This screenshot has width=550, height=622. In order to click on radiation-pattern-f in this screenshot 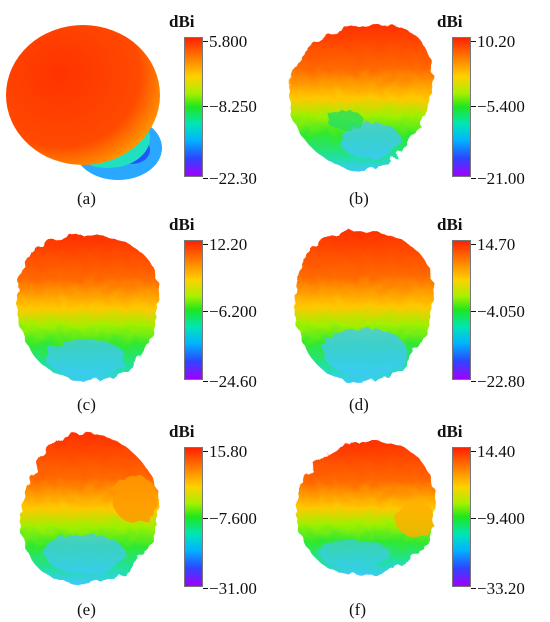, I will do `click(366, 508)`.